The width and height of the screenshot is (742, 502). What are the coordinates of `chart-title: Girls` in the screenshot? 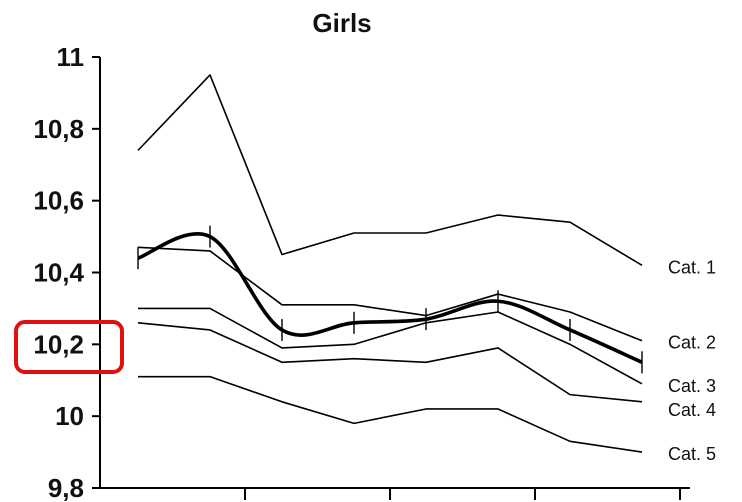 It's located at (341, 23).